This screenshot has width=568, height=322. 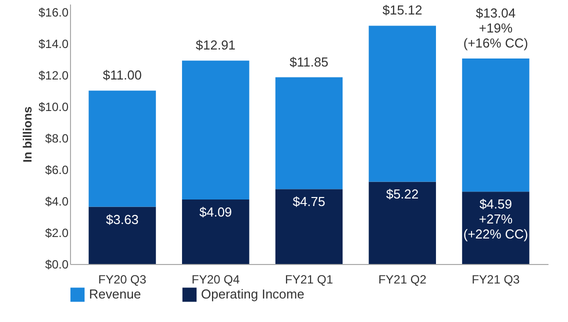 What do you see at coordinates (122, 219) in the screenshot?
I see `data-label: $3.63` at bounding box center [122, 219].